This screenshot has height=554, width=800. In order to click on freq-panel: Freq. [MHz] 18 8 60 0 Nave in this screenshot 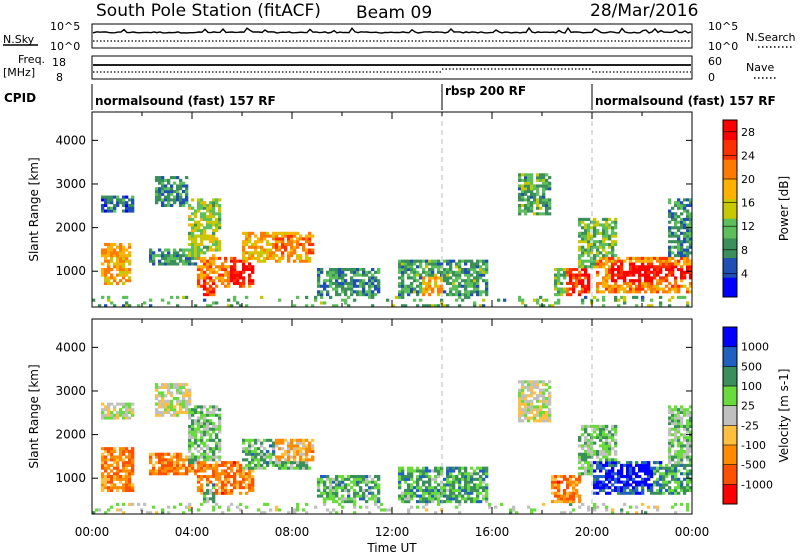, I will do `click(389, 68)`.